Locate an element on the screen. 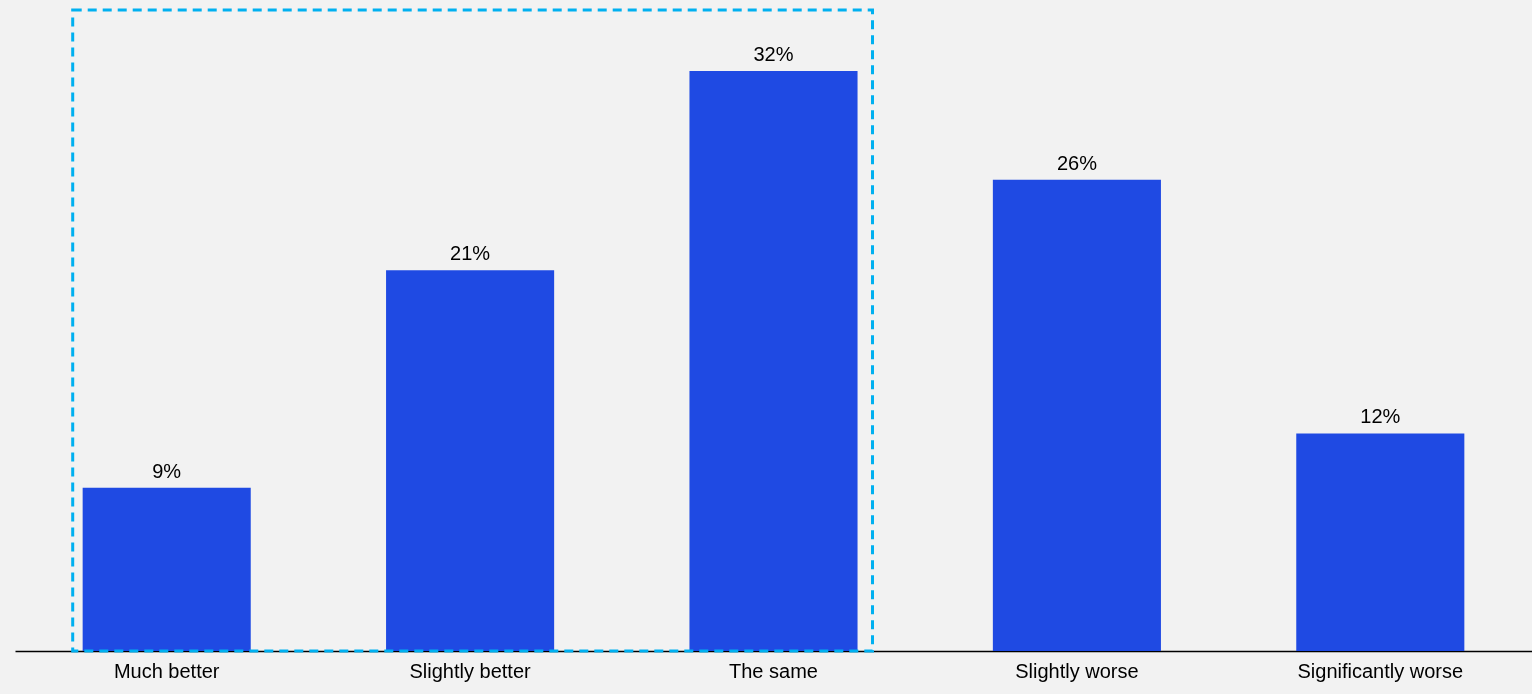 The image size is (1532, 694). data-label: 21% is located at coordinates (470, 253).